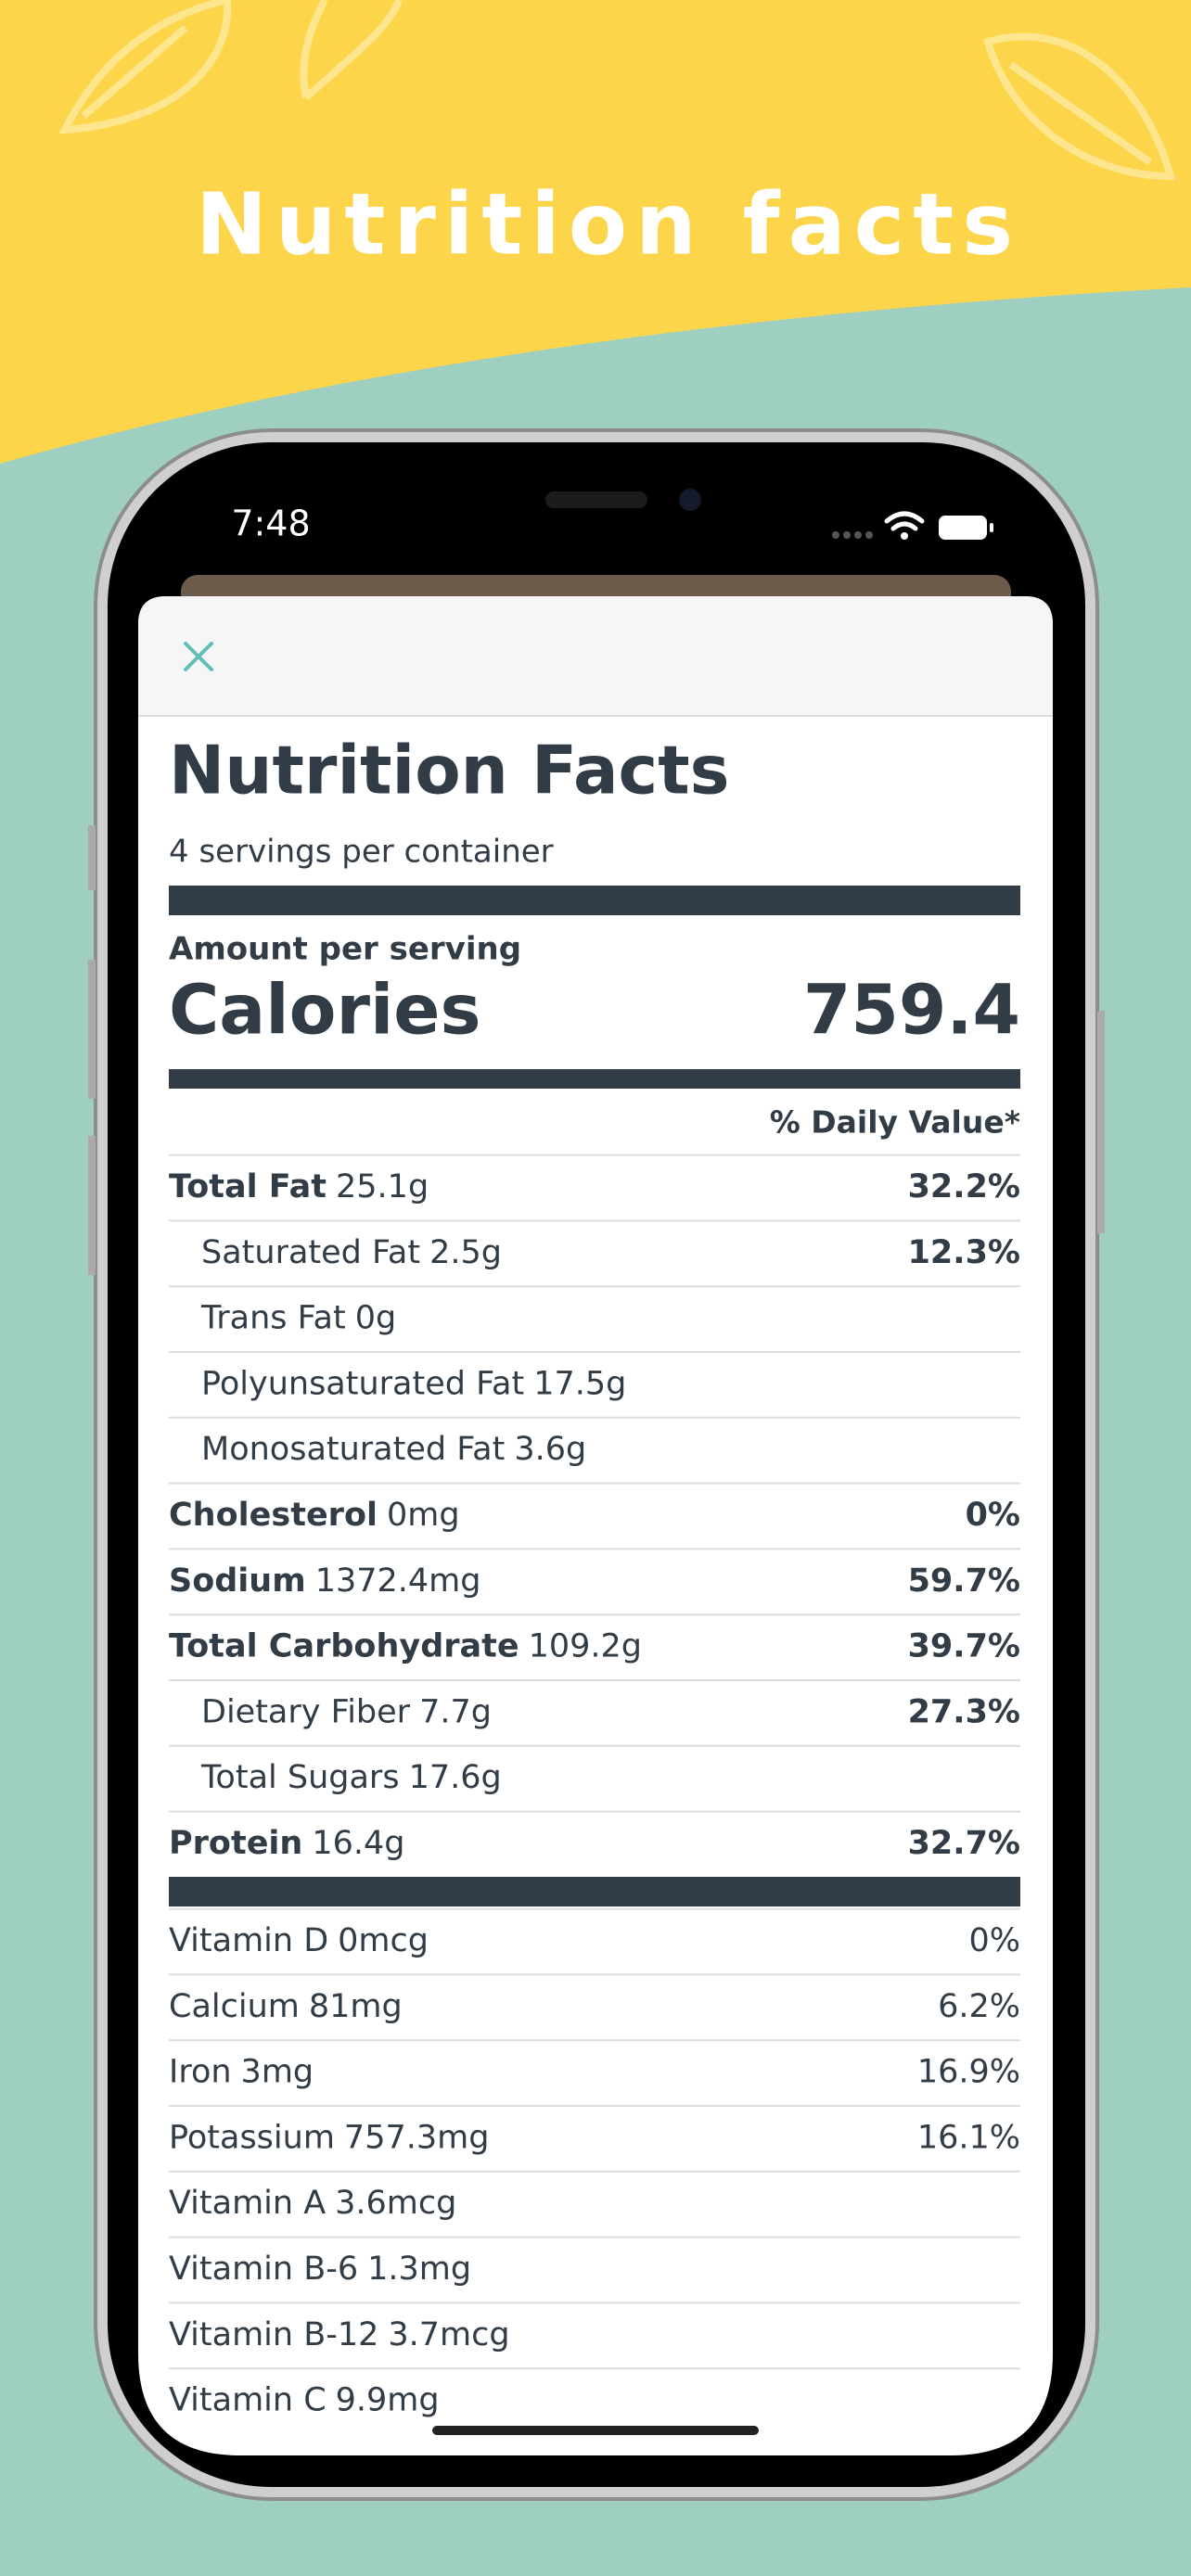 This screenshot has width=1191, height=2576. What do you see at coordinates (270, 524) in the screenshot?
I see `status-time: 7:48` at bounding box center [270, 524].